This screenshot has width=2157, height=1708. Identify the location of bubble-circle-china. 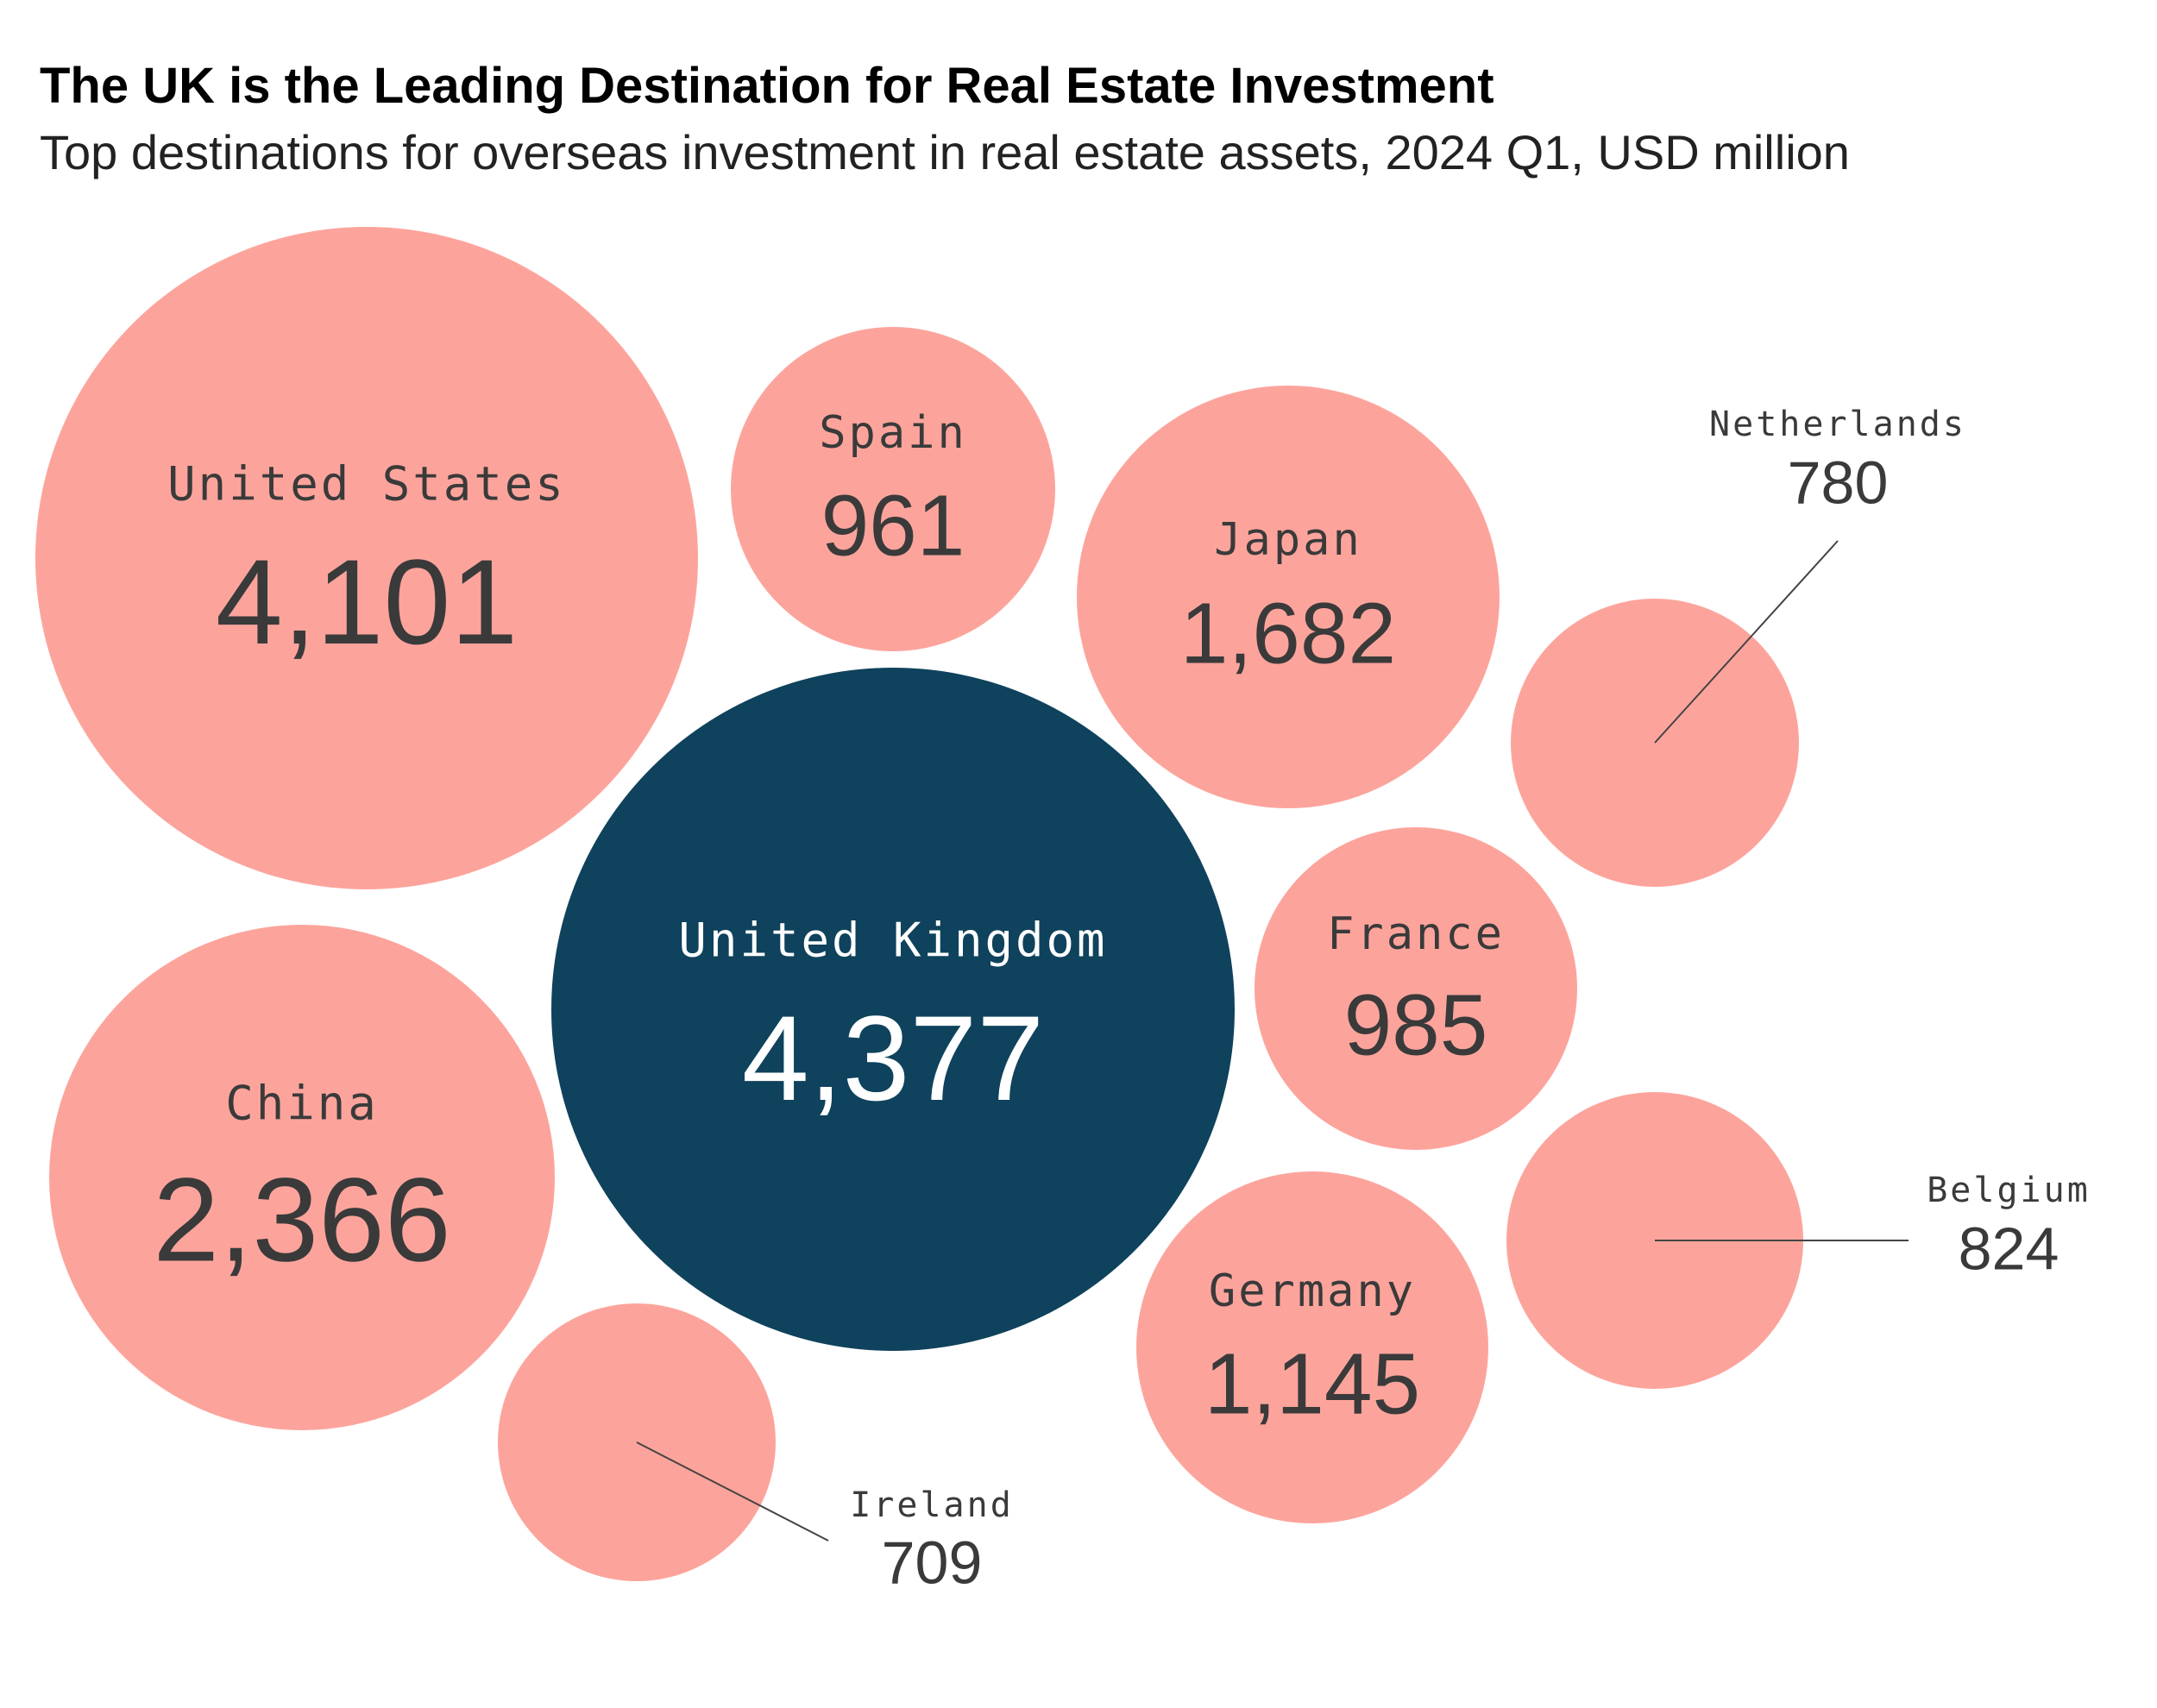
(302, 1177).